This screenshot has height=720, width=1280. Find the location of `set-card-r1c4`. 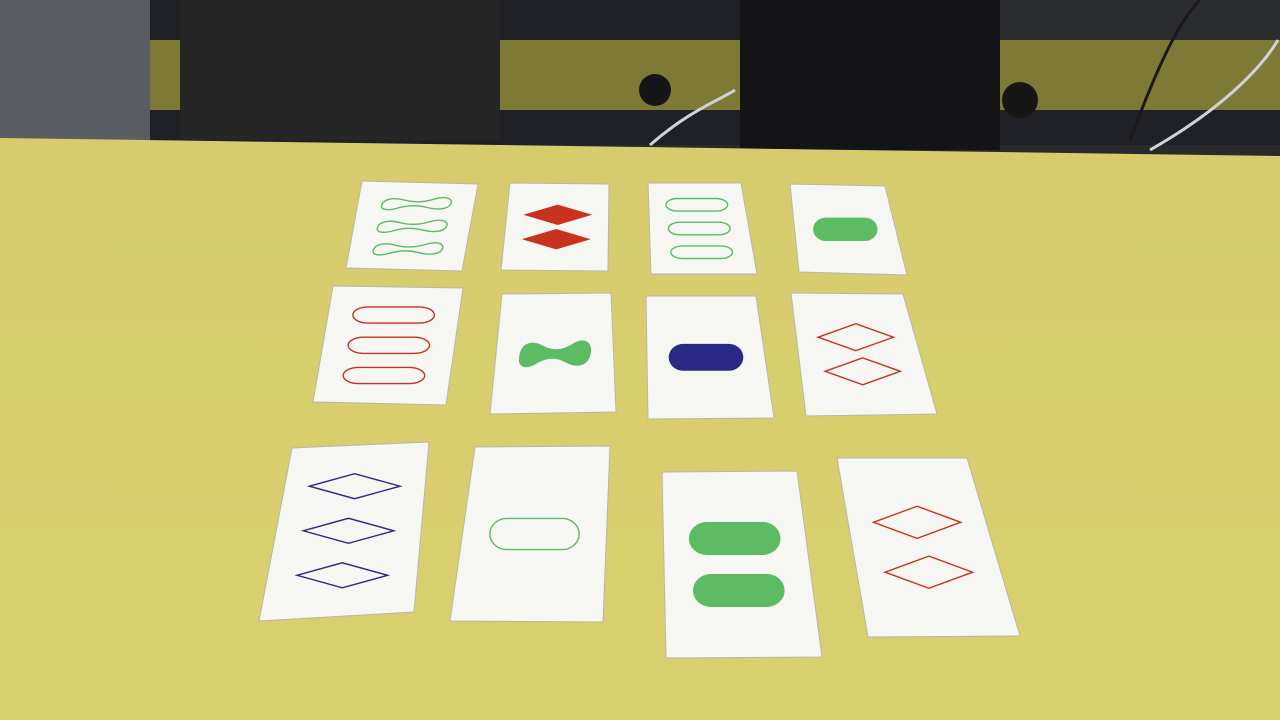

set-card-r1c4 is located at coordinates (848, 229).